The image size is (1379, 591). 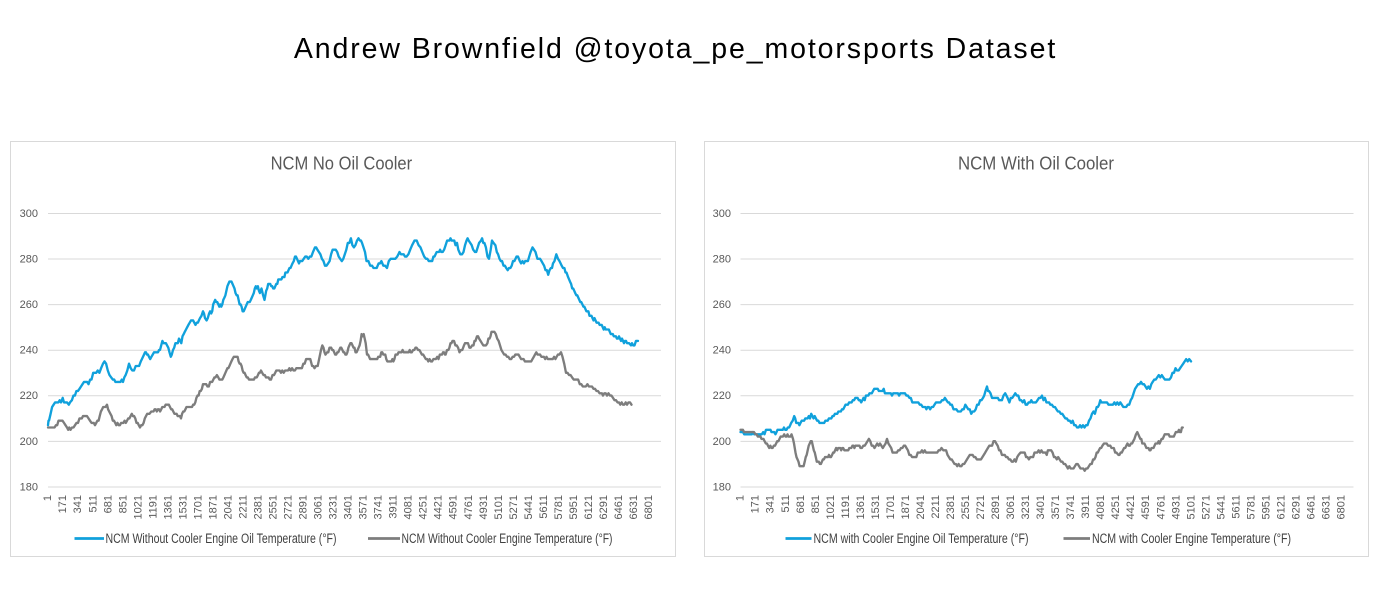 What do you see at coordinates (108, 504) in the screenshot?
I see `svg-text: 681` at bounding box center [108, 504].